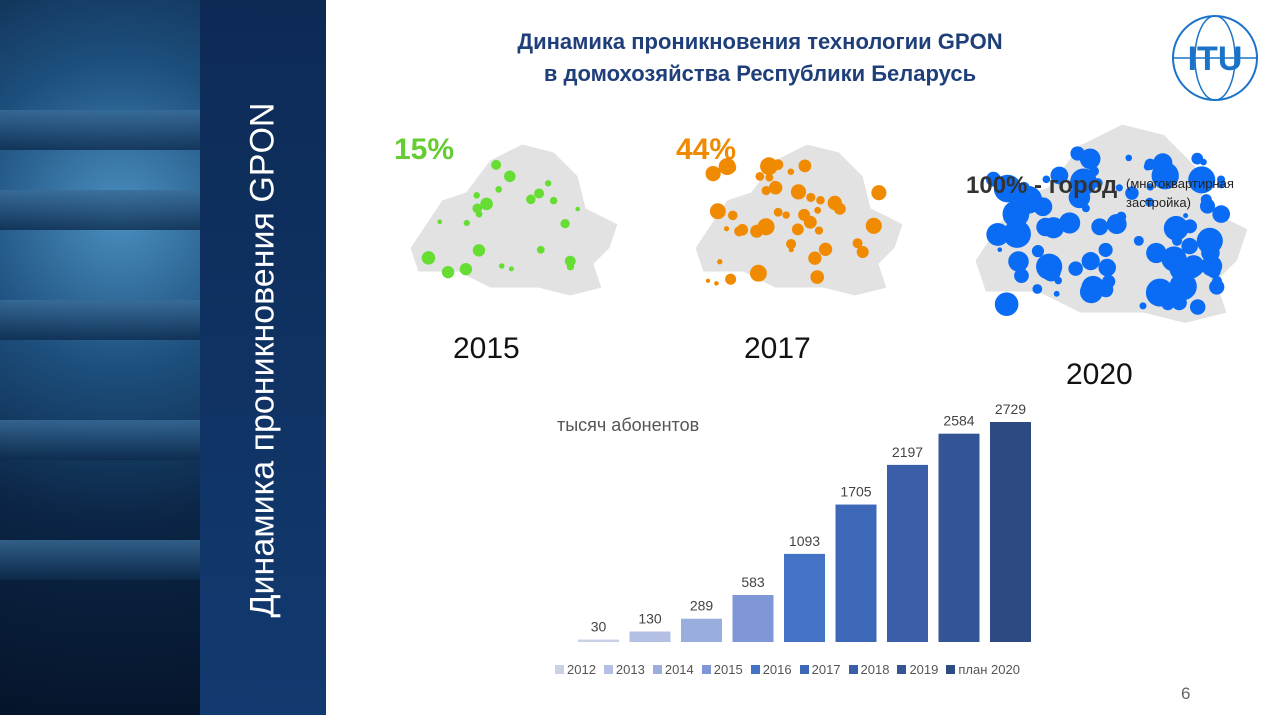 The height and width of the screenshot is (715, 1268). I want to click on percent-2015: 15%, so click(424, 149).